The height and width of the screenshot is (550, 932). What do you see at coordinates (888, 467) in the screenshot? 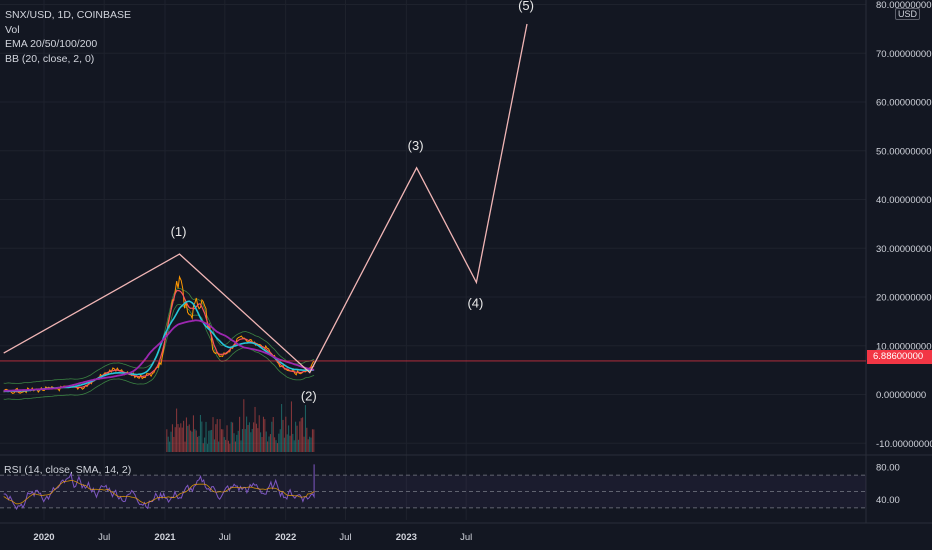
I see `rsi-tick-label: 80.00` at bounding box center [888, 467].